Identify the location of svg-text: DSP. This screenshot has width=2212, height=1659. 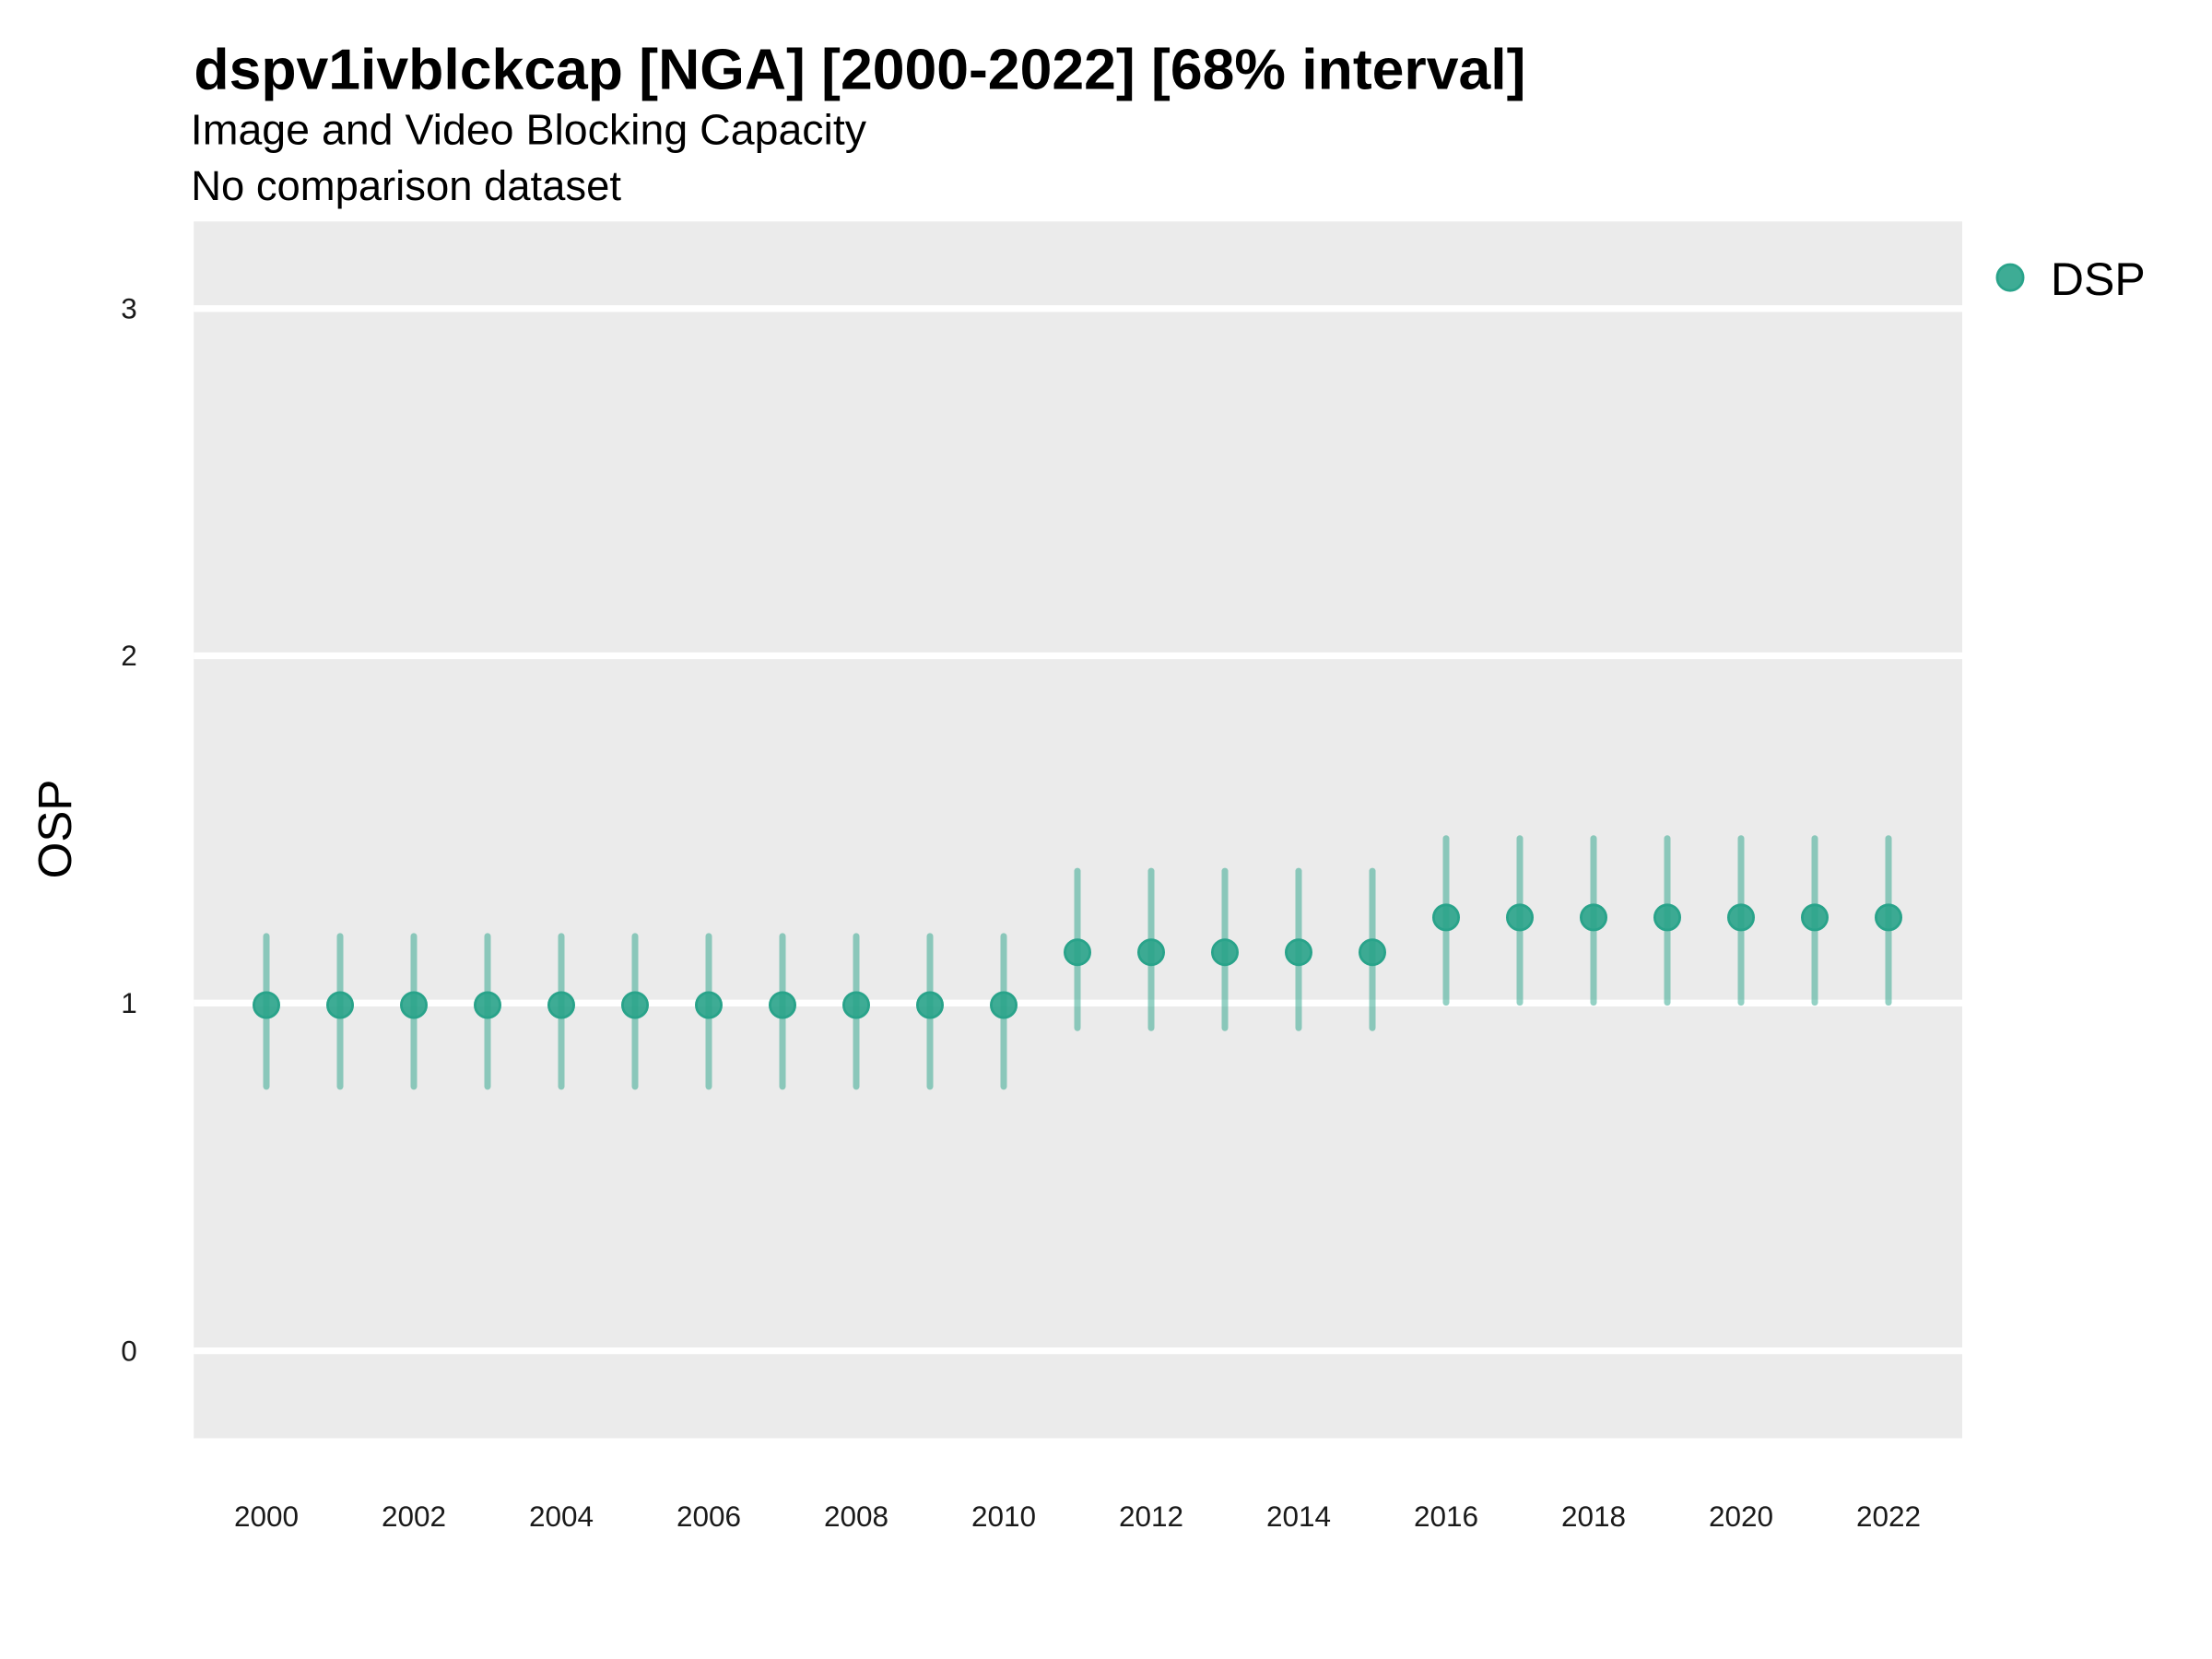
(2098, 279).